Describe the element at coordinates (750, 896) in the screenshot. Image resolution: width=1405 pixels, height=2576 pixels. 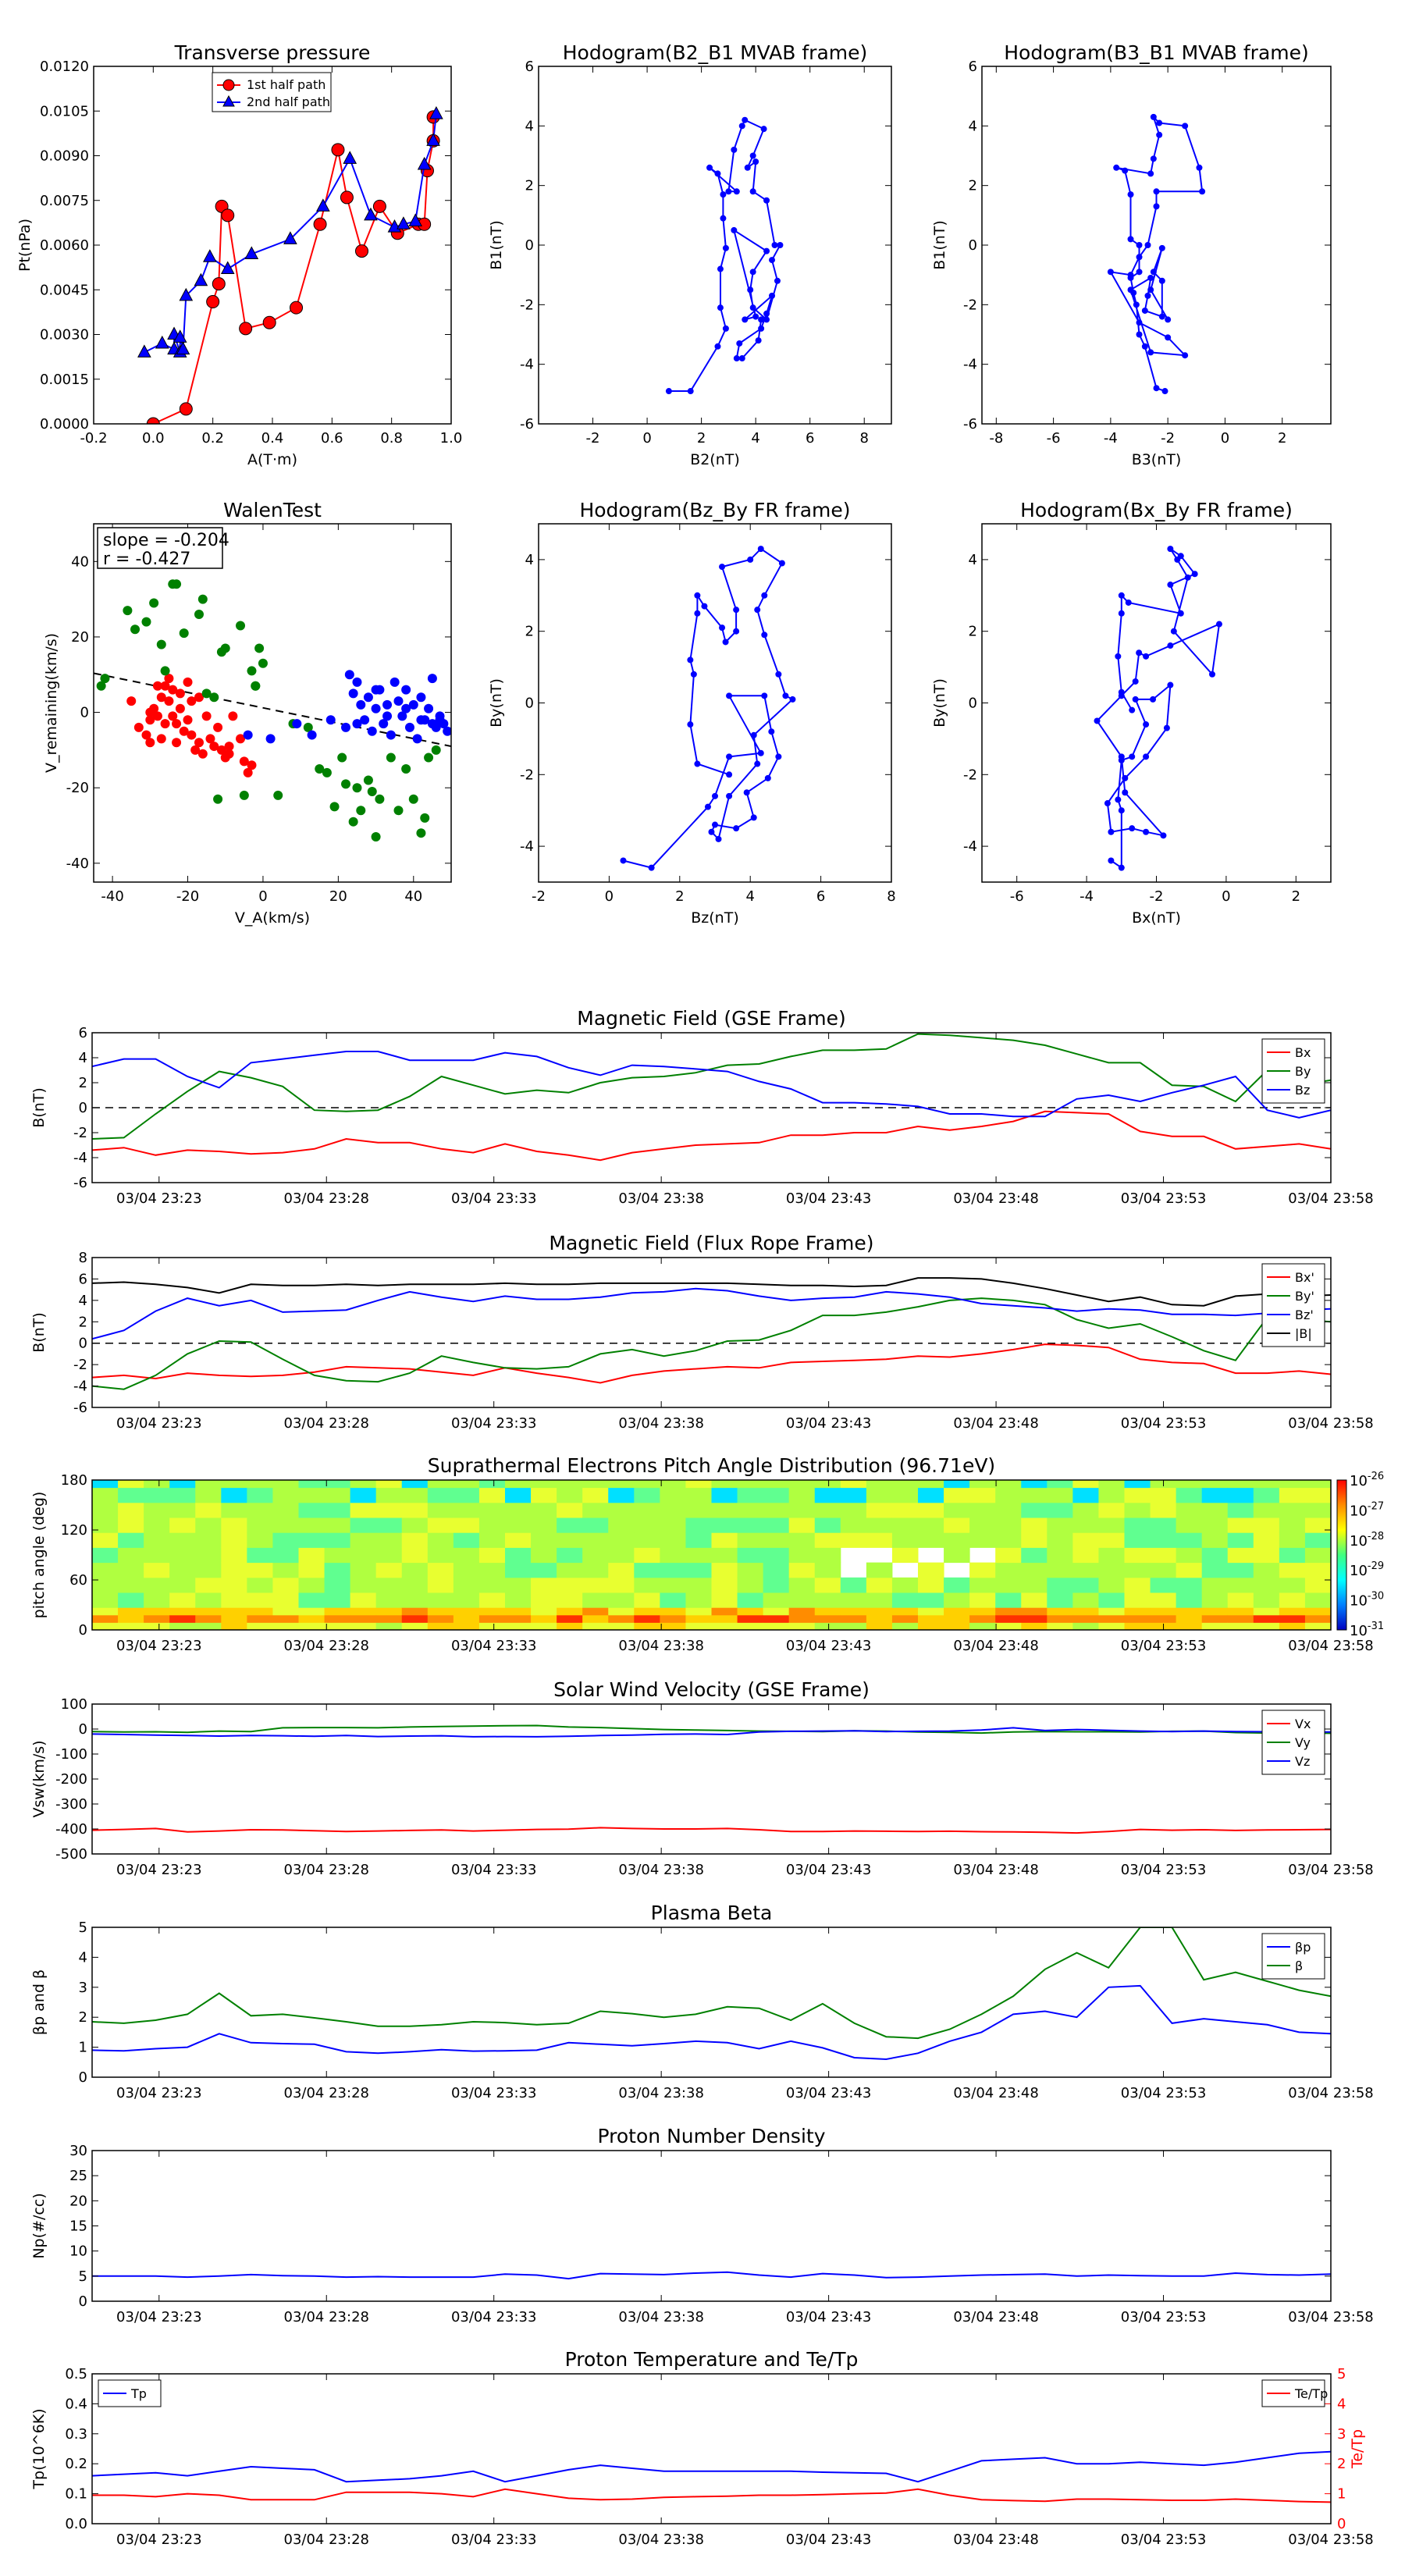
I see `x-tick-label: 4` at that location.